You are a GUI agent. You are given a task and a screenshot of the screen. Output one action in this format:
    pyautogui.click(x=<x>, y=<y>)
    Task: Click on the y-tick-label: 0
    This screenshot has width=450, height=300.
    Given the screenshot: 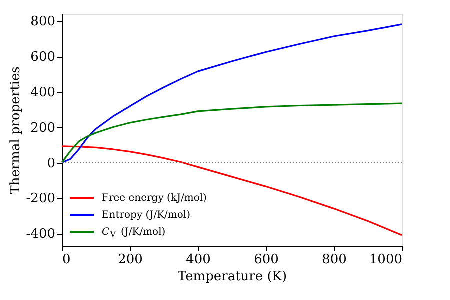 What is the action you would take?
    pyautogui.click(x=51, y=164)
    